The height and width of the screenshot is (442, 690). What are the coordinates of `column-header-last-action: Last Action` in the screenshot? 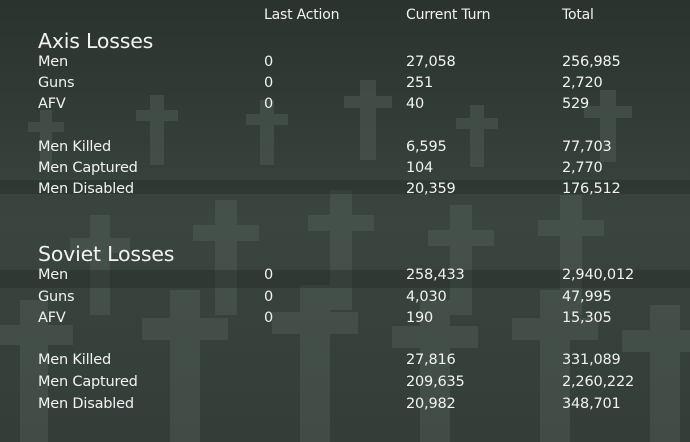 It's located at (302, 15).